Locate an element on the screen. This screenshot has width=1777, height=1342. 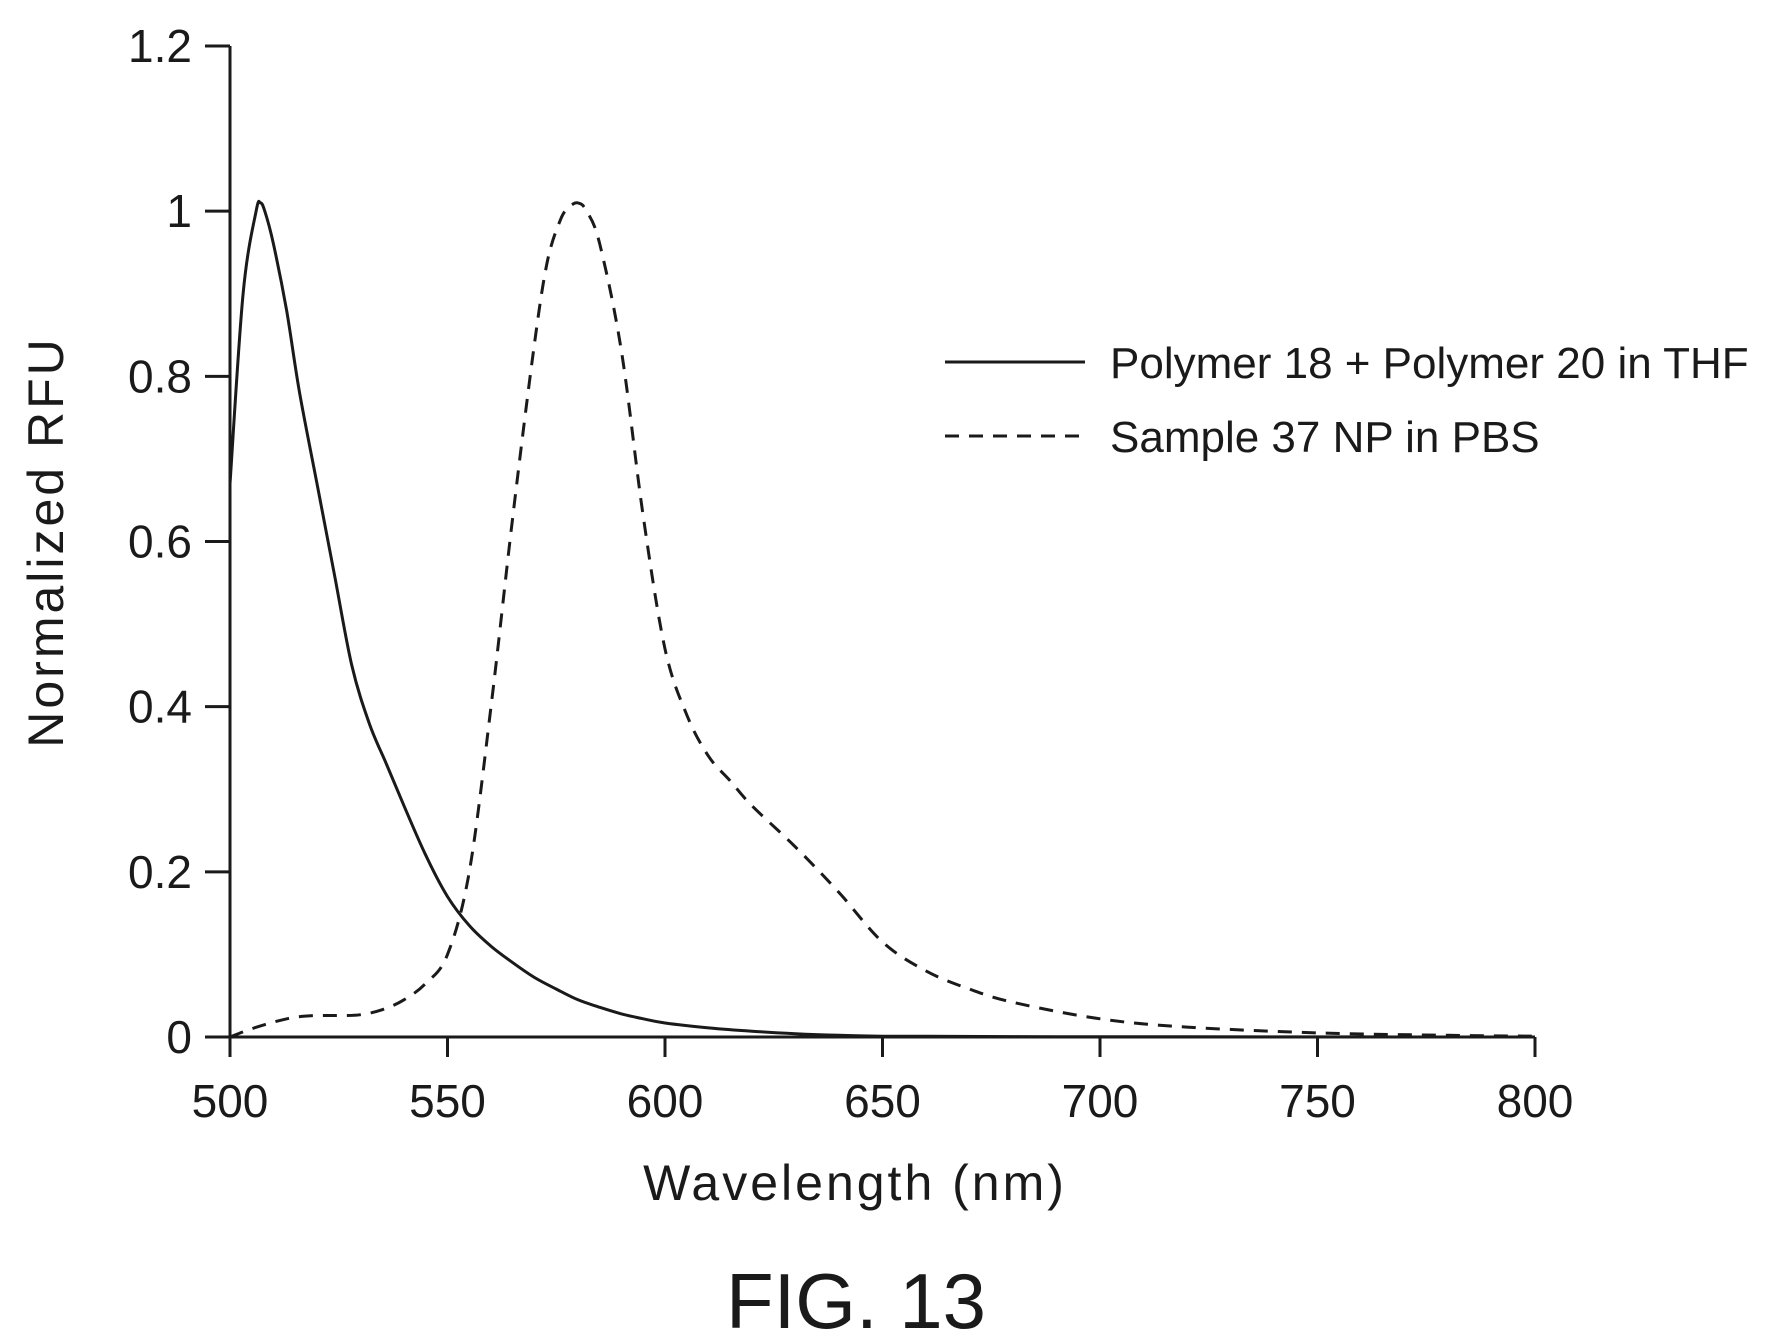
x-tick-label-700: 700 is located at coordinates (1100, 1101).